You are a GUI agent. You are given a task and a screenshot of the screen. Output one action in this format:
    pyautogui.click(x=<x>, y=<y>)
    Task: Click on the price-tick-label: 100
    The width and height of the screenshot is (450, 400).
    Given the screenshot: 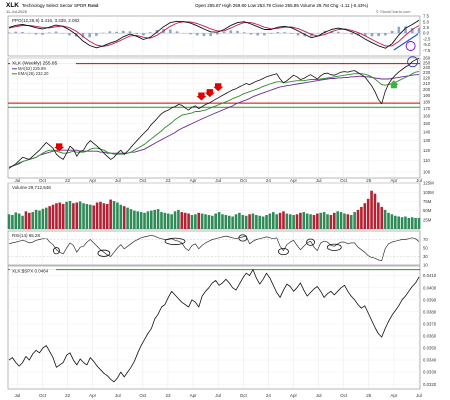 What is the action you would take?
    pyautogui.click(x=427, y=171)
    